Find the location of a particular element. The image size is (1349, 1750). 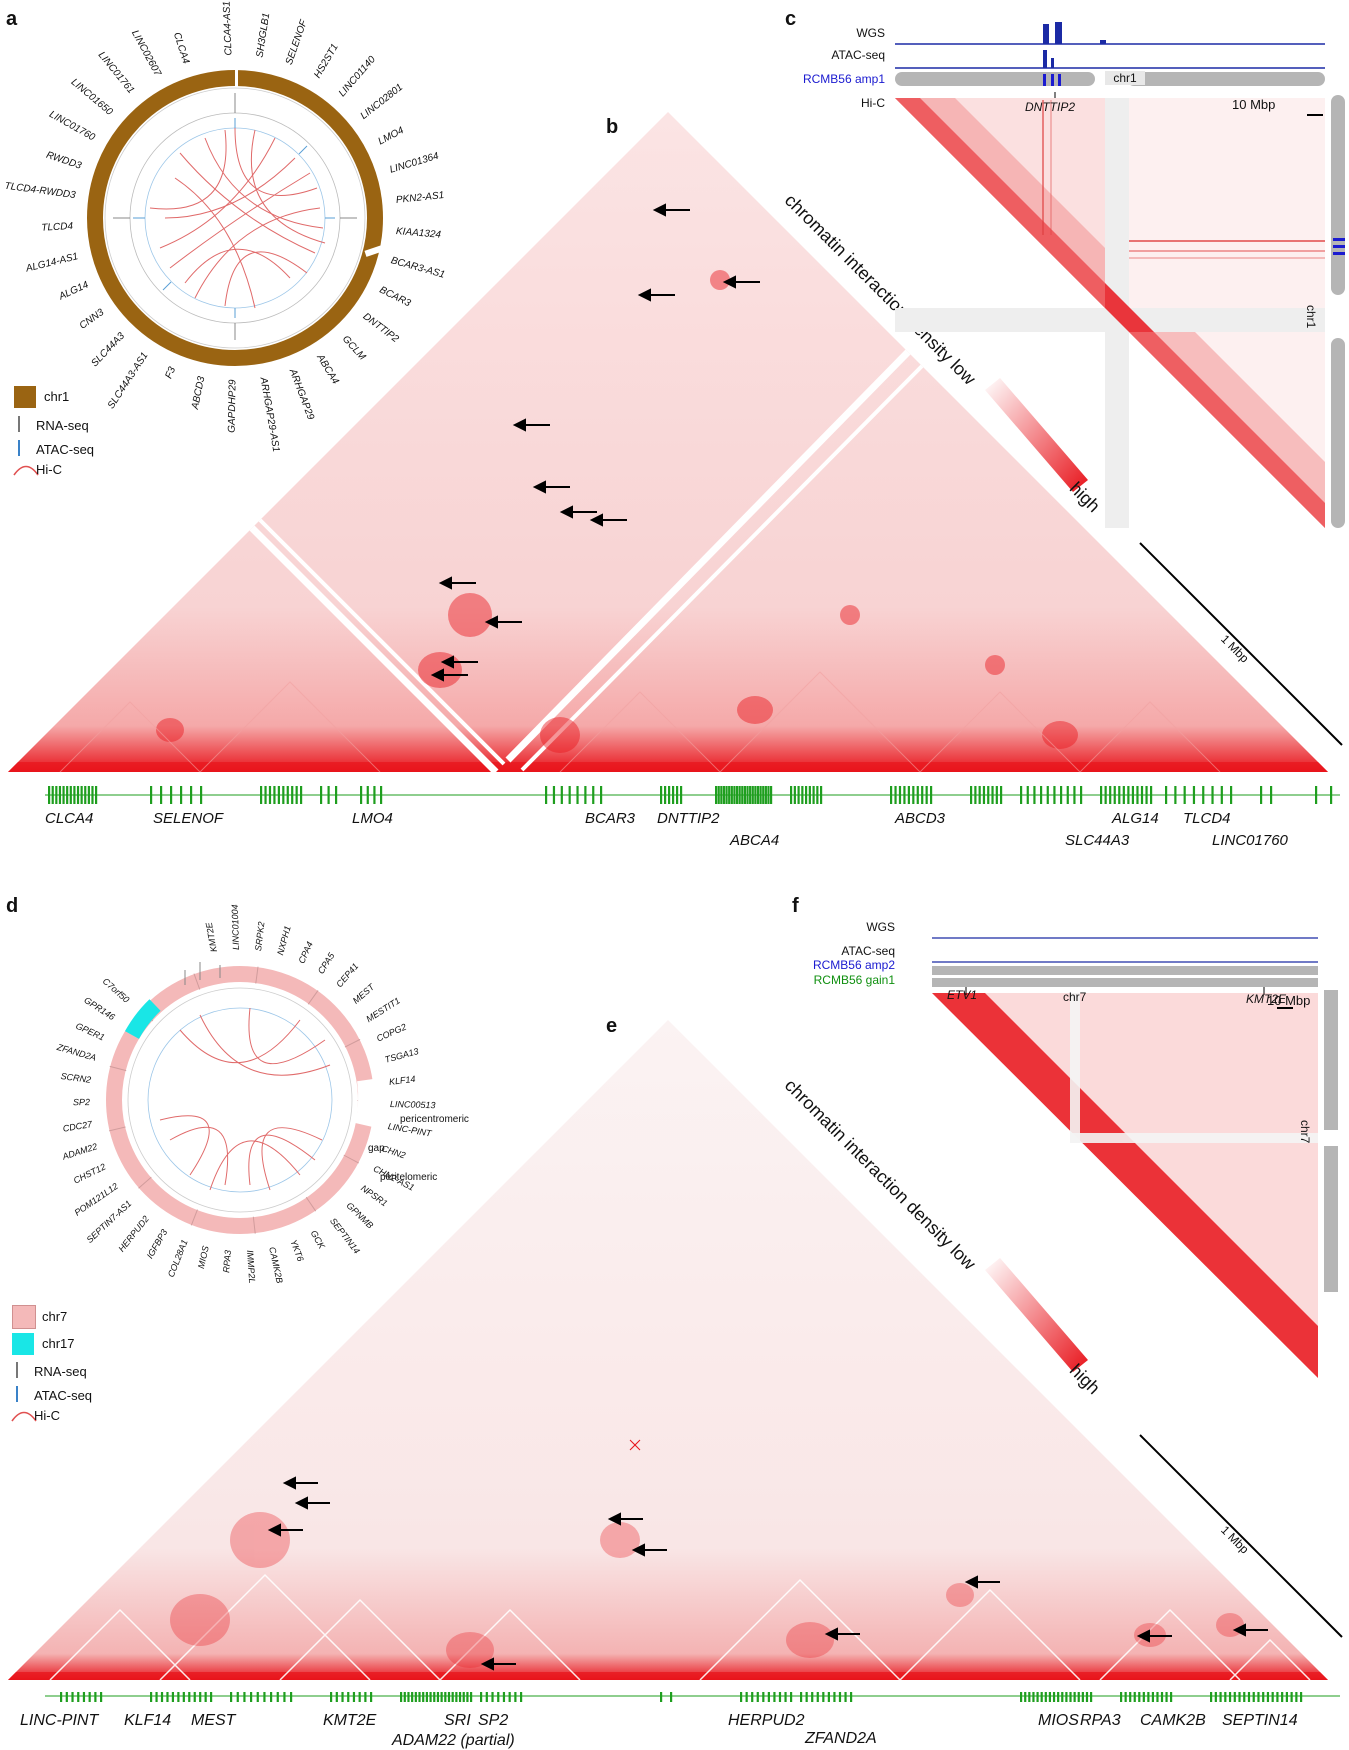

tracks-f is located at coordinates (1135, 1157).